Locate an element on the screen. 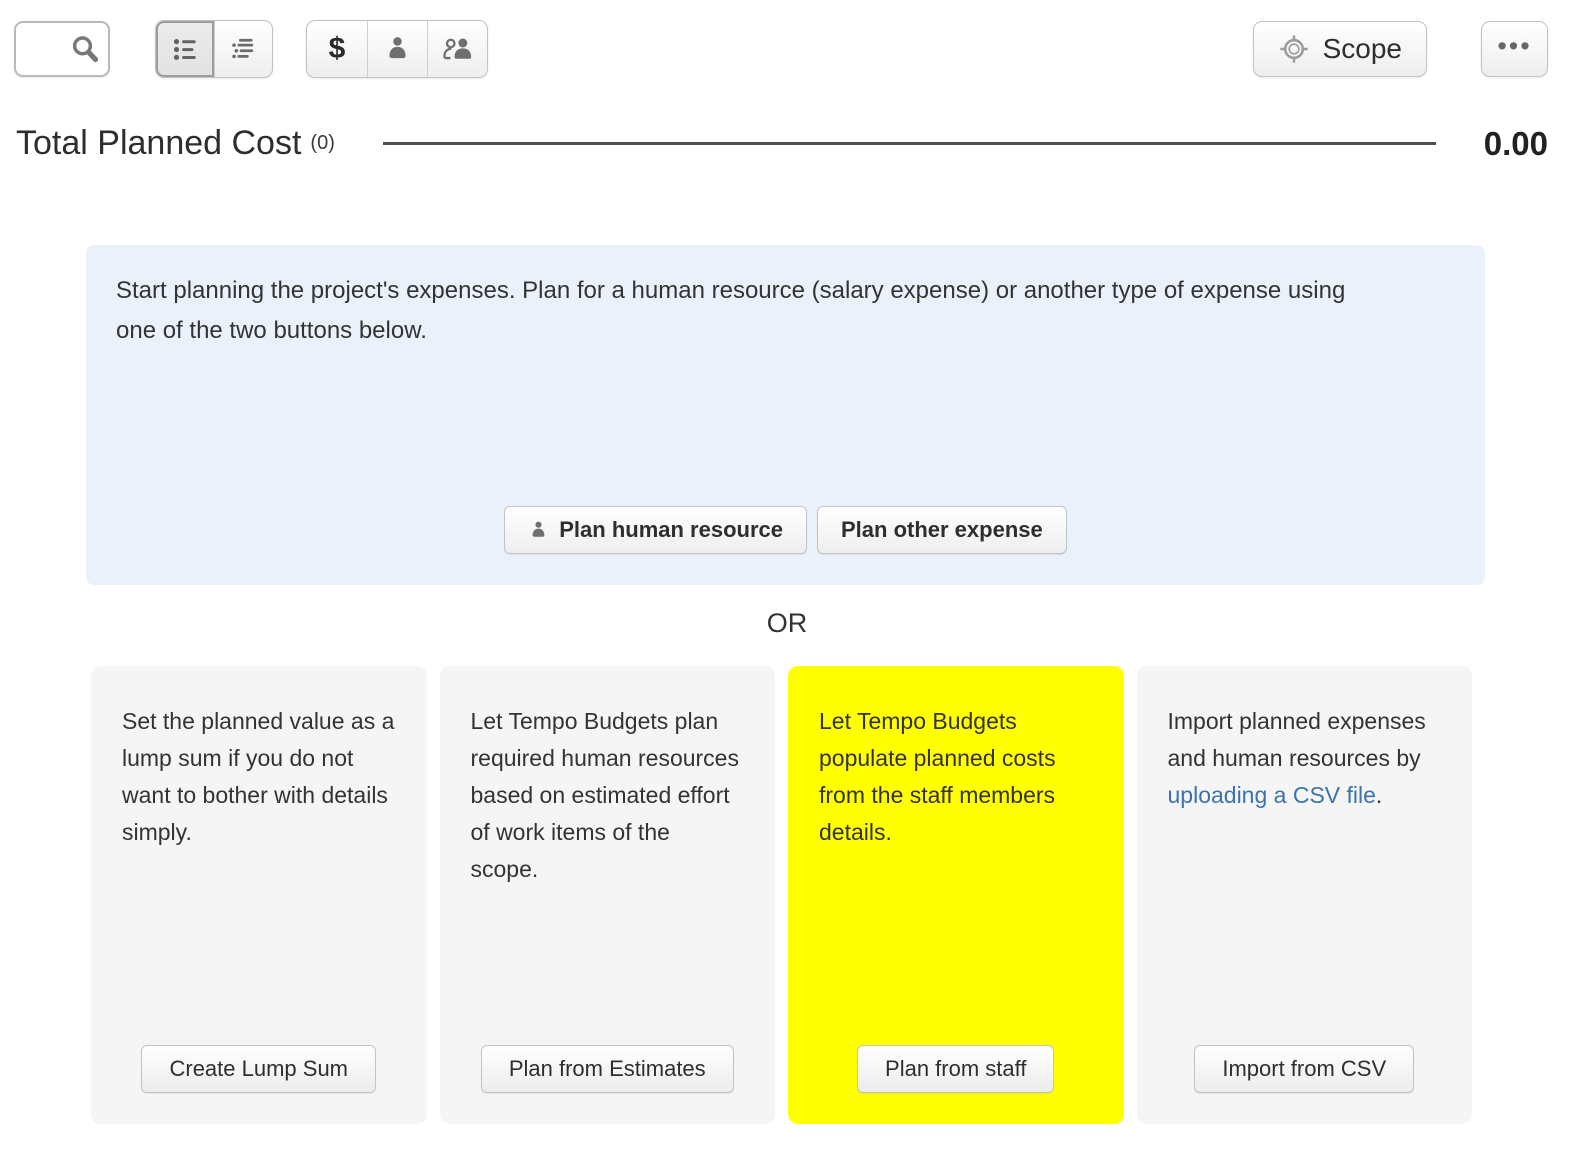 This screenshot has height=1162, width=1574. total-planned-cost-value: 0.00 is located at coordinates (1515, 143).